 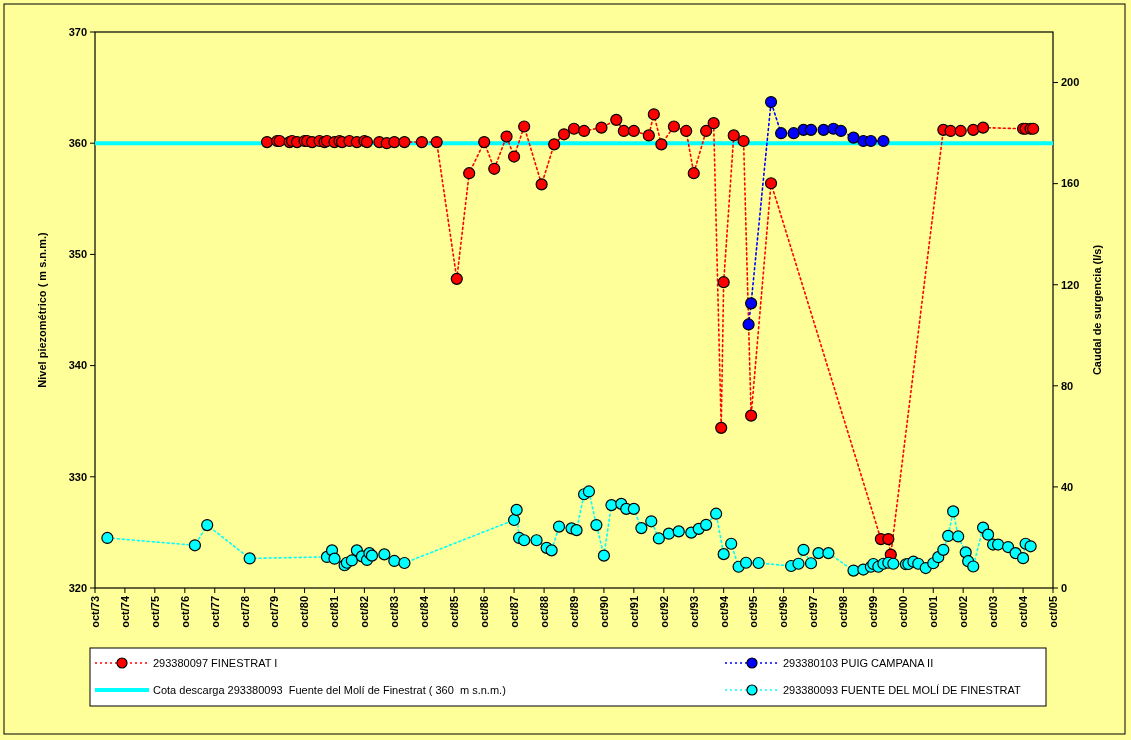 What do you see at coordinates (902, 689) in the screenshot?
I see `legend-label: 293380093 FUENTE DEL MOLÍ DE FINESTRAT` at bounding box center [902, 689].